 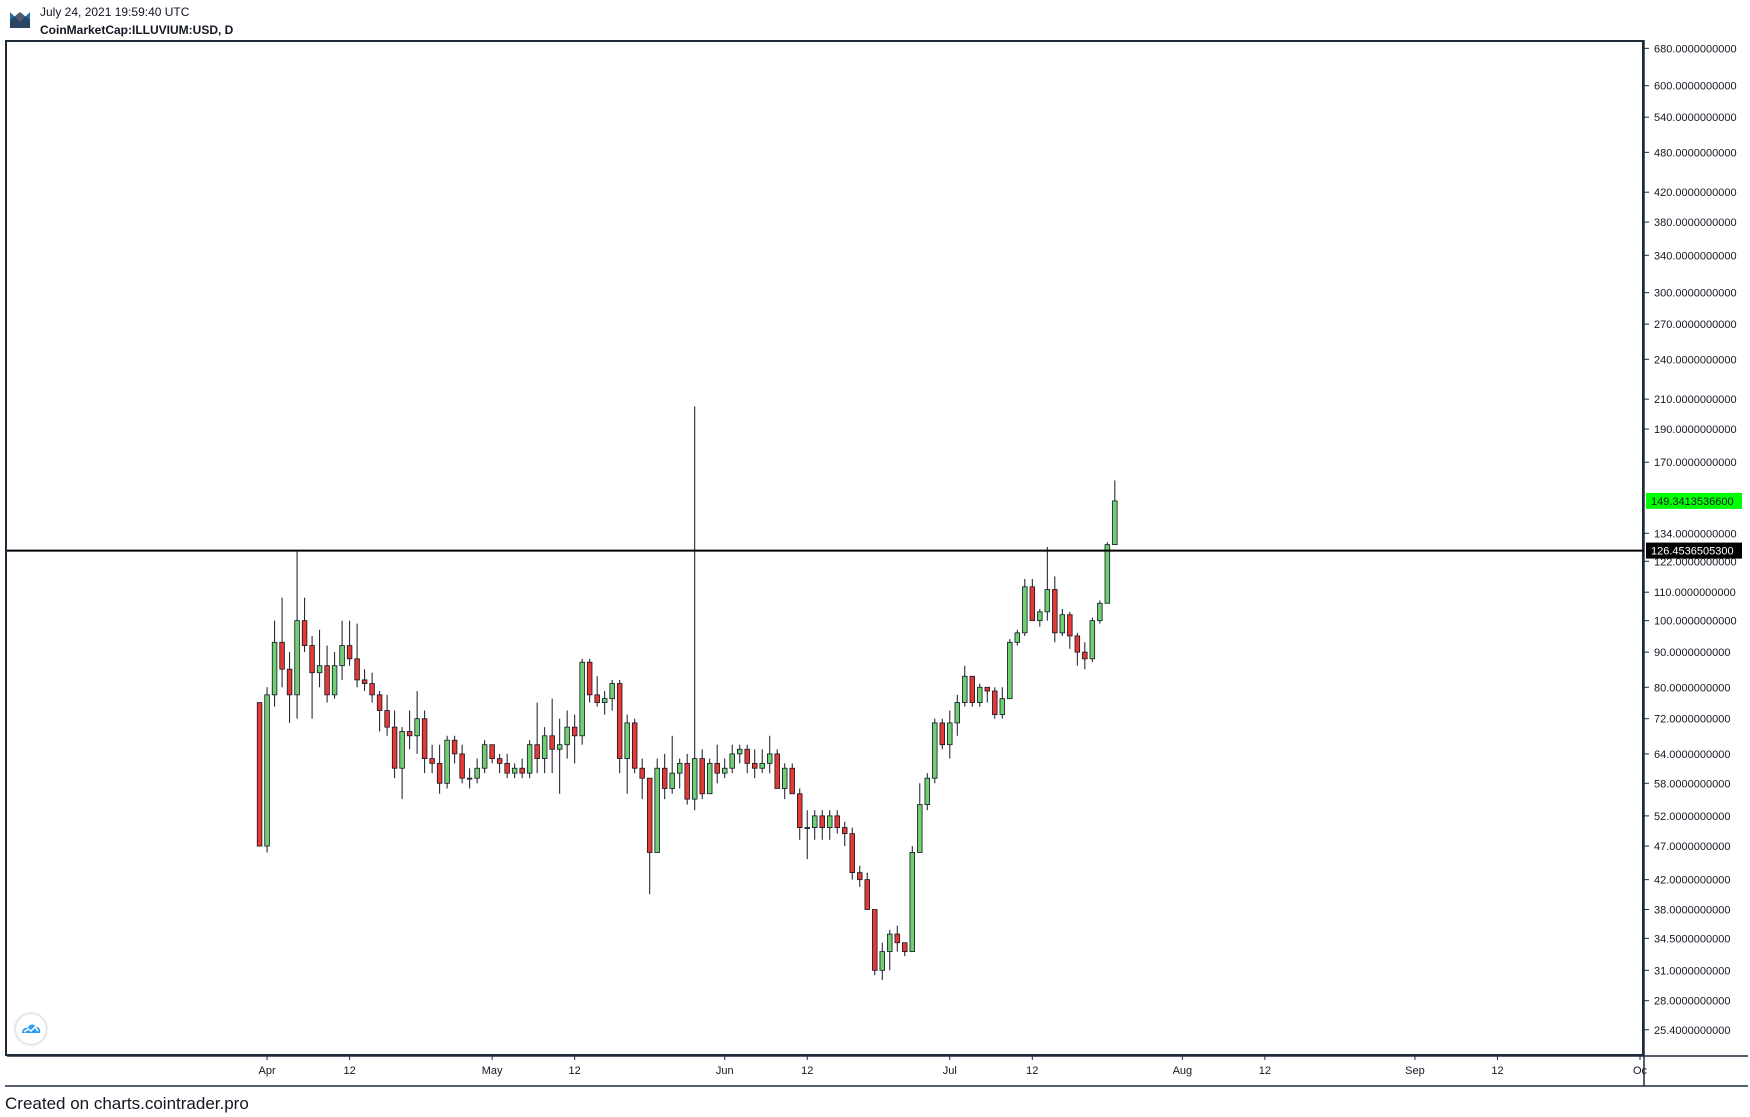 What do you see at coordinates (1415, 1071) in the screenshot?
I see `time-tick-label: Sep` at bounding box center [1415, 1071].